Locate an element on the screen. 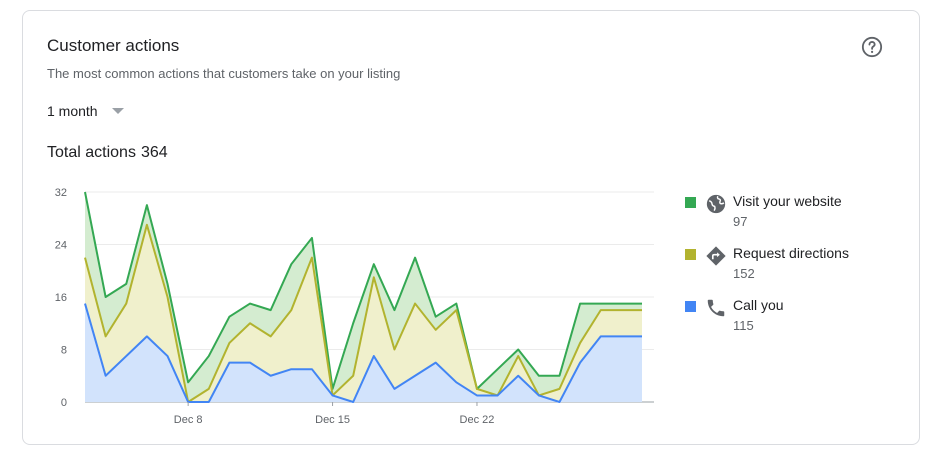 The height and width of the screenshot is (452, 931). y-tick-label: 32 is located at coordinates (61, 193).